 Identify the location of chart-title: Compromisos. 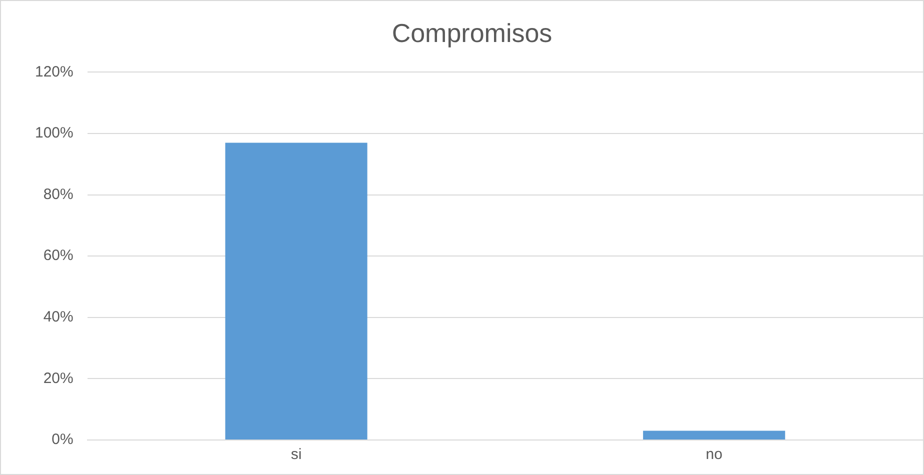
(472, 33).